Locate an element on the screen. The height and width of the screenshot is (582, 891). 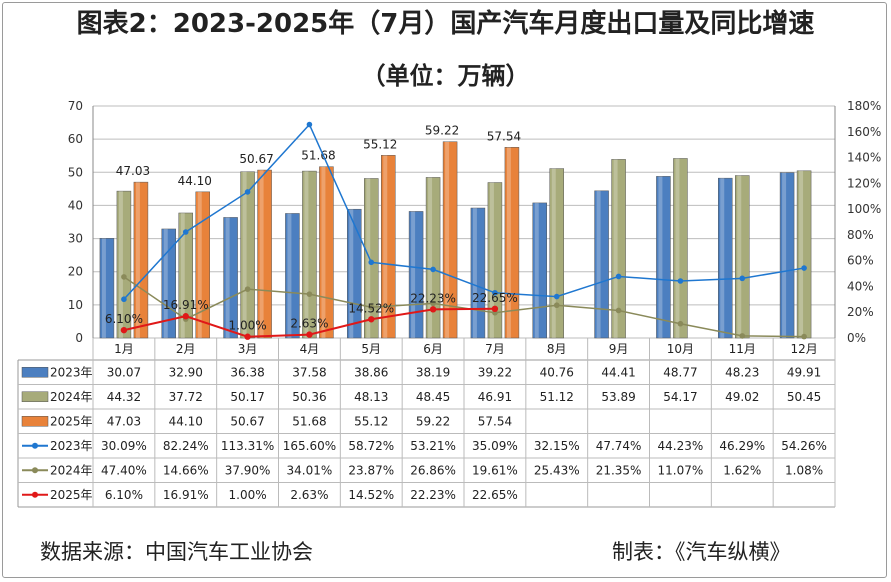
y-right-tick-label: 20% is located at coordinates (860, 312).